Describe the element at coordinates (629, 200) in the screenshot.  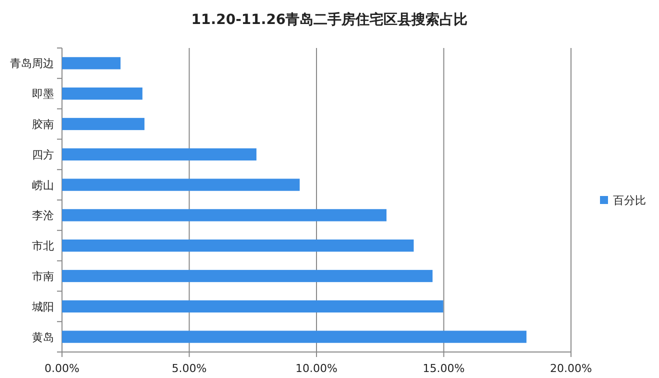
I see `legend-label: 百分比` at that location.